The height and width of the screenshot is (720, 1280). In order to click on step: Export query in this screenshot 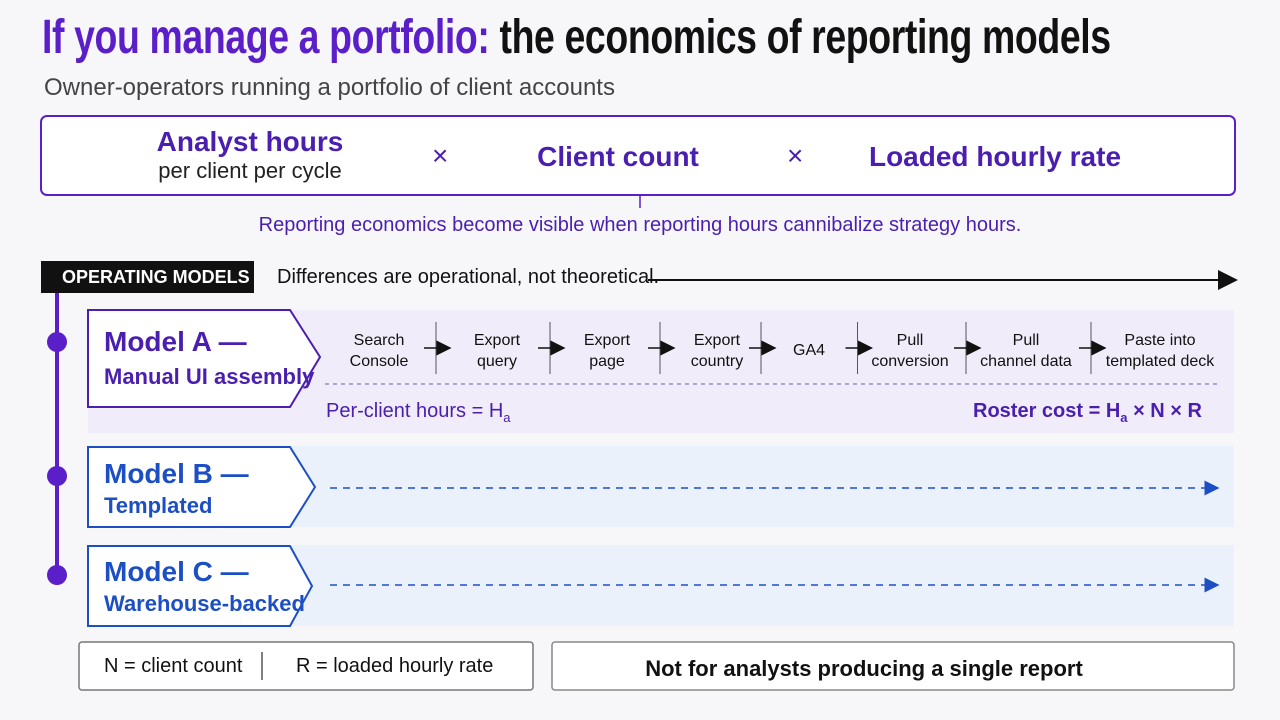, I will do `click(497, 351)`.